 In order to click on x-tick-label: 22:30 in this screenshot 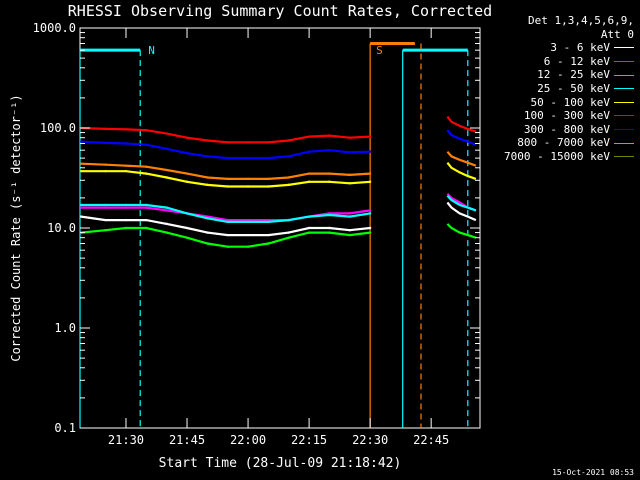, I will do `click(370, 440)`.